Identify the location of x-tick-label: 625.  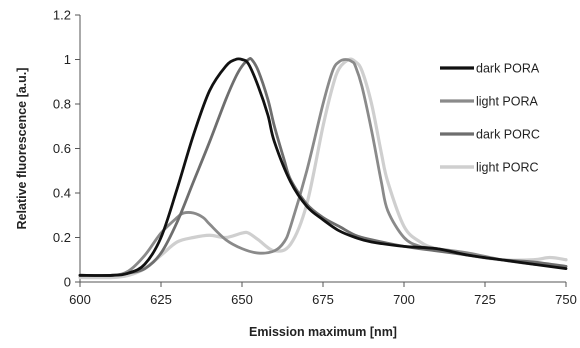
(161, 299).